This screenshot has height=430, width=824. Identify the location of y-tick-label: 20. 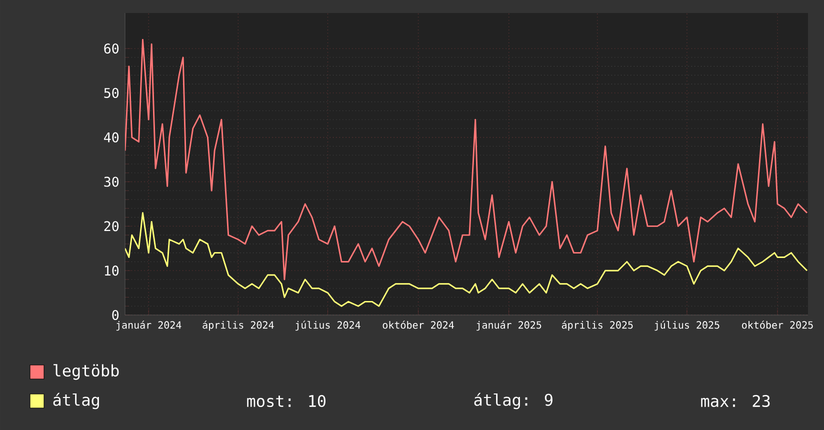
(111, 226).